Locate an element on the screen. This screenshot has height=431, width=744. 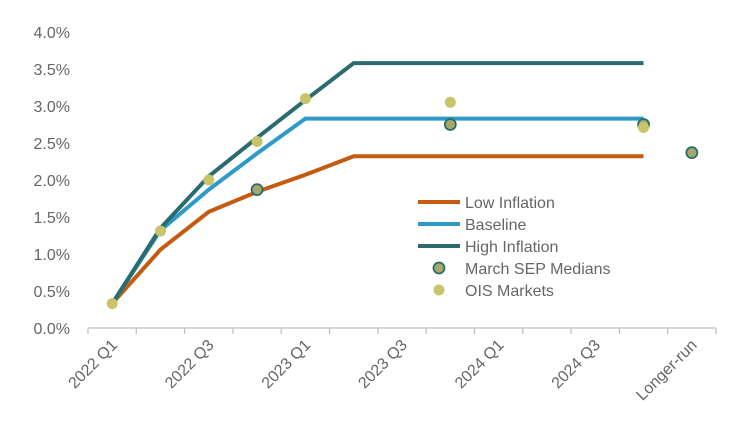
y-tick-label: 3.5% is located at coordinates (52, 70).